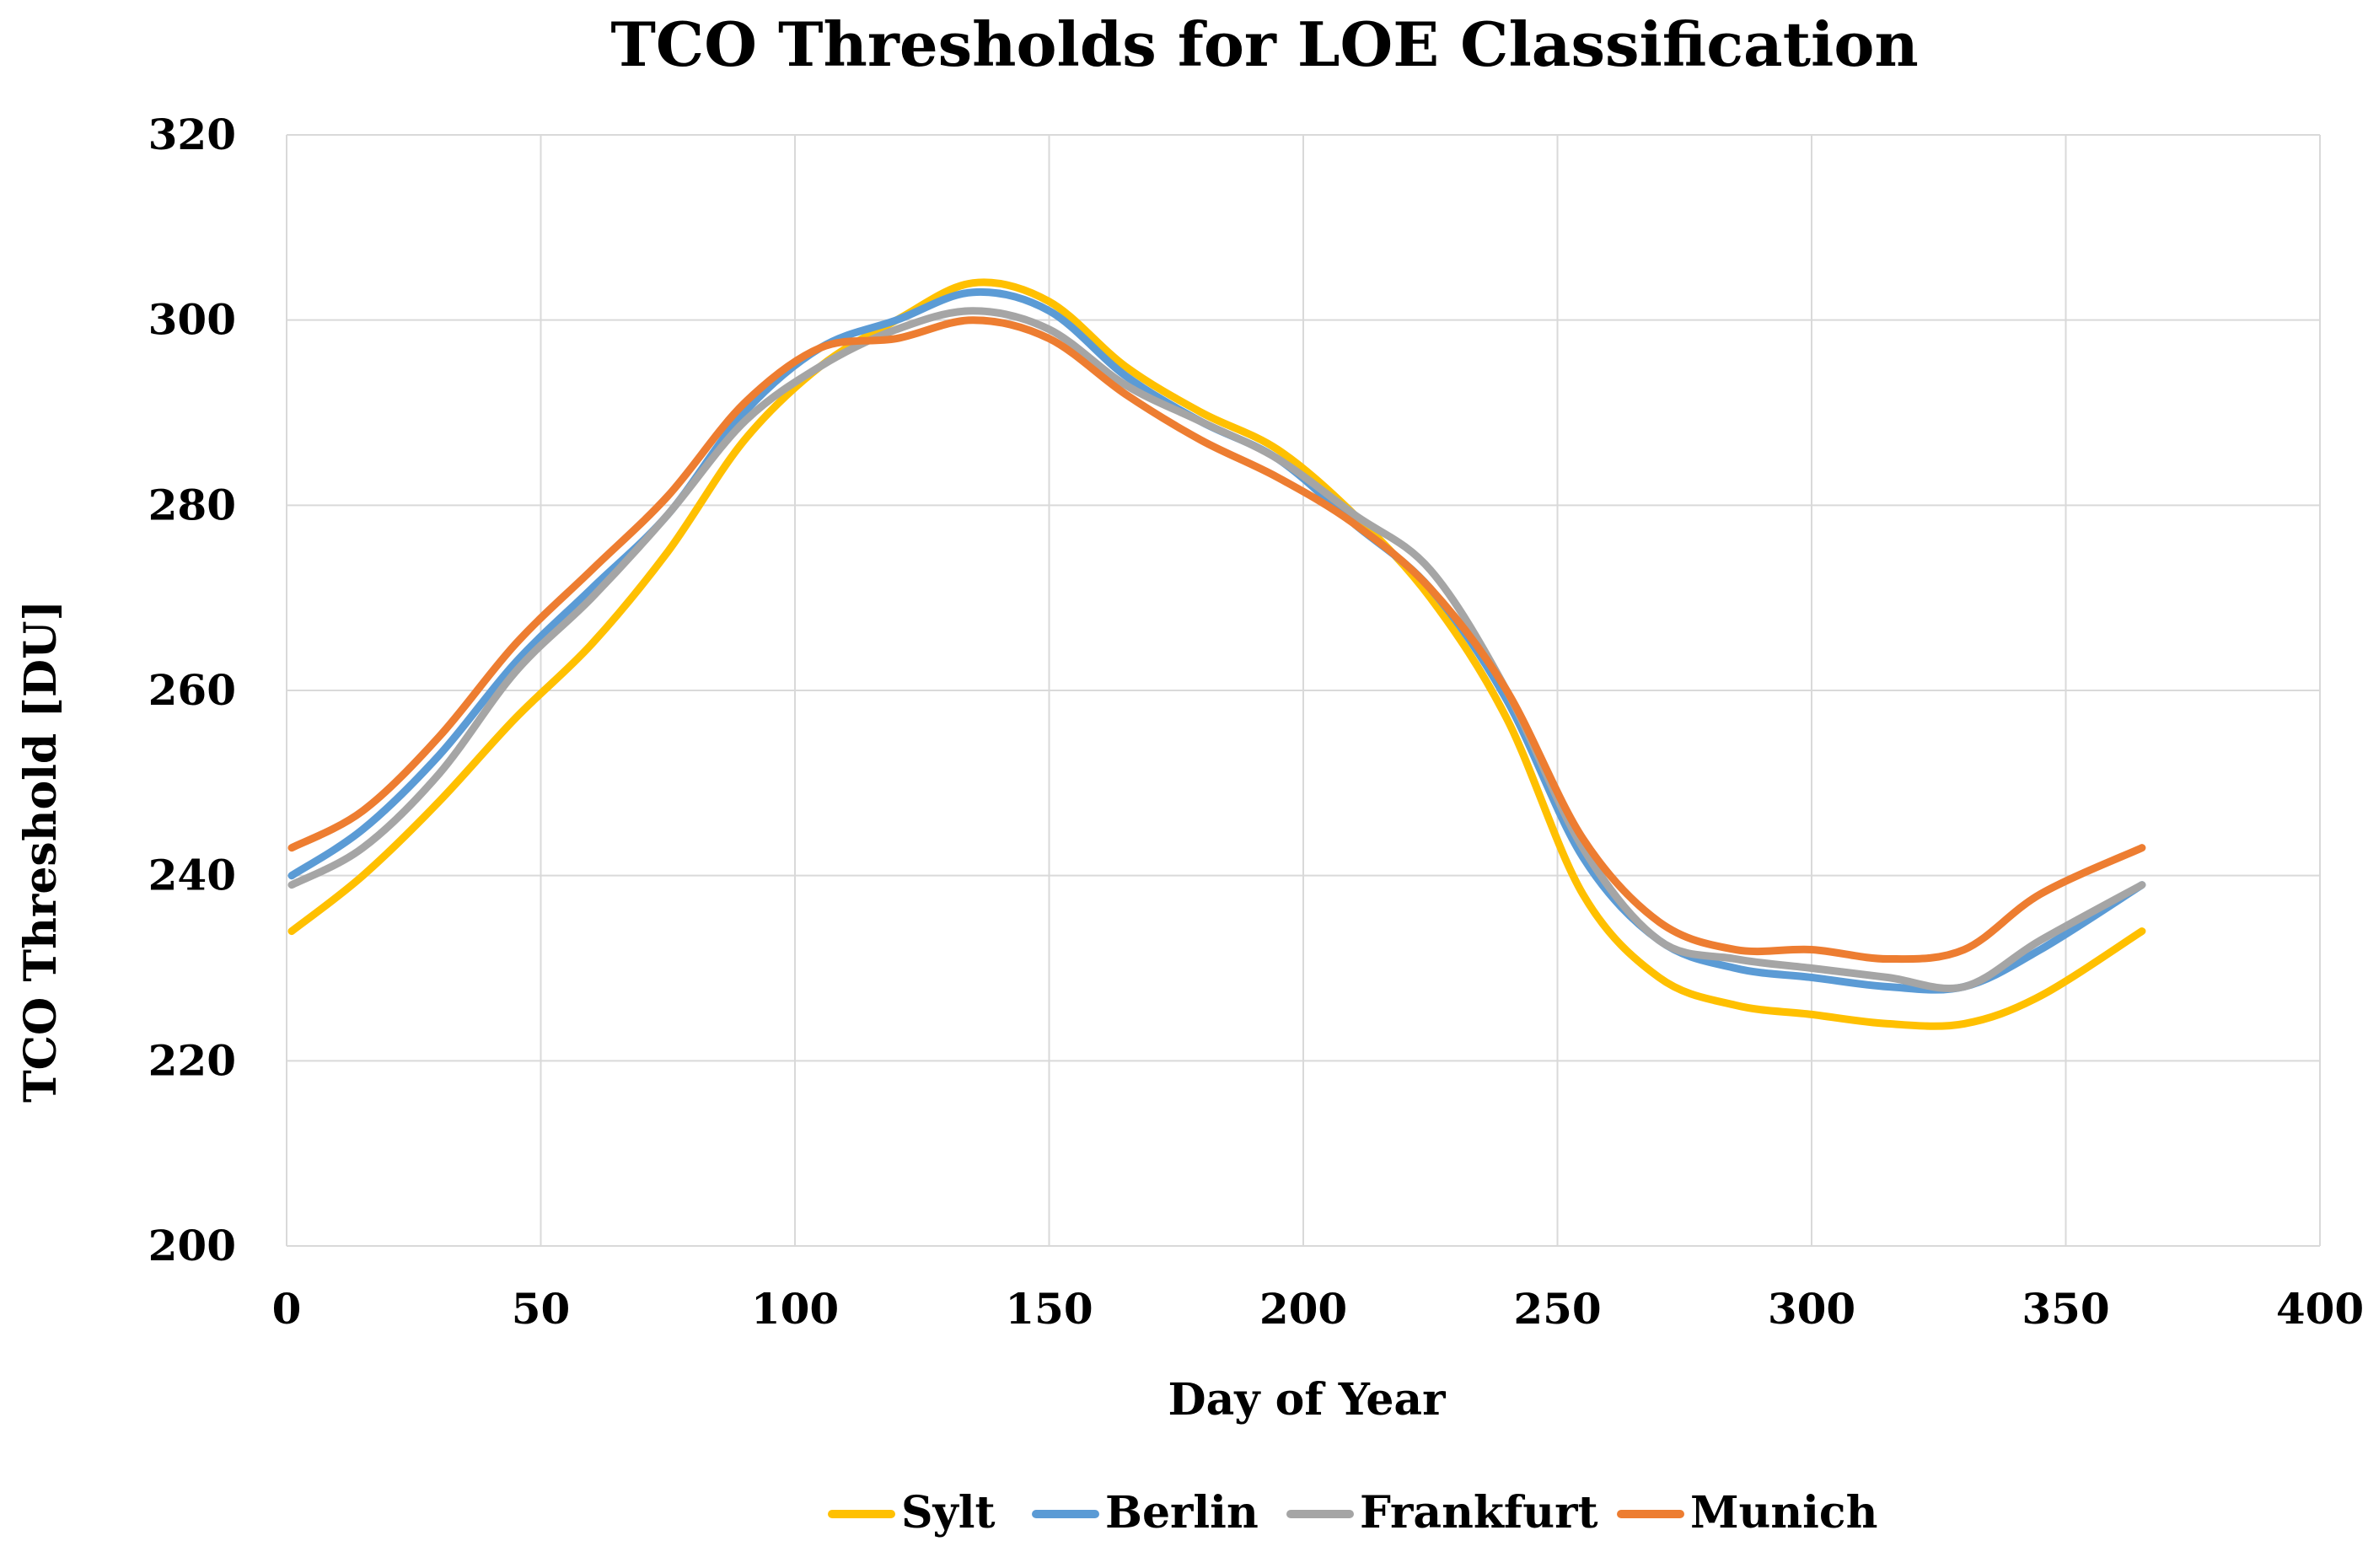 The height and width of the screenshot is (1568, 2368). What do you see at coordinates (1812, 1309) in the screenshot?
I see `x-tick-label: 300` at bounding box center [1812, 1309].